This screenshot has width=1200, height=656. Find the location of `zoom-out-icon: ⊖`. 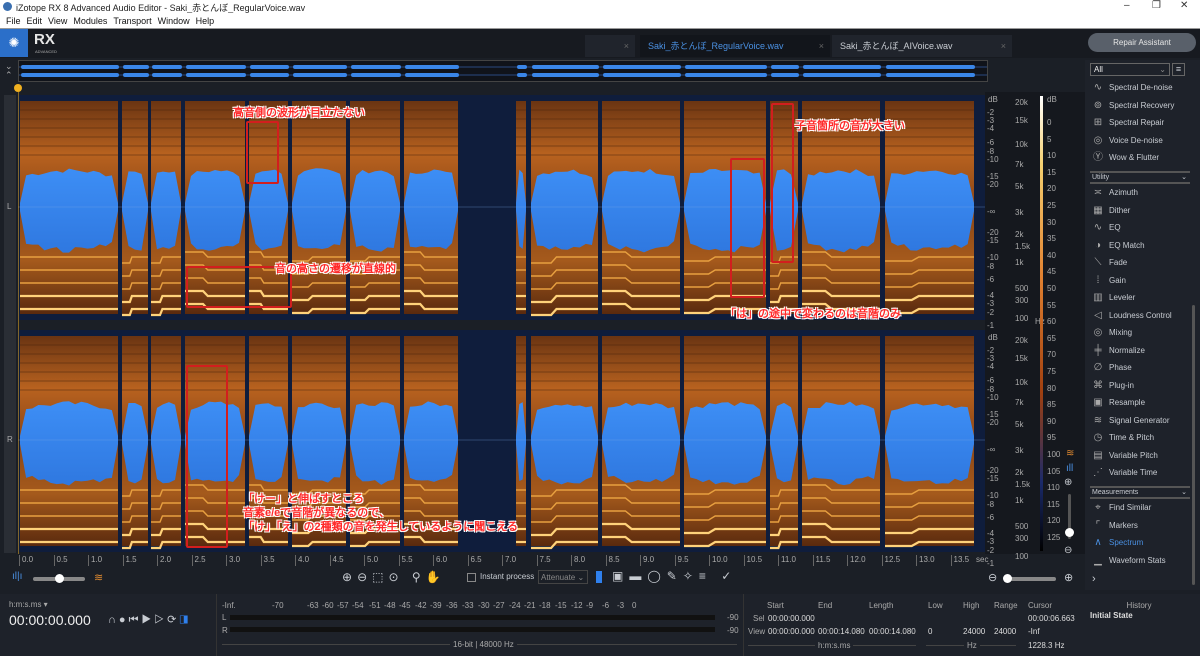

zoom-out-icon: ⊖ is located at coordinates (365, 577).